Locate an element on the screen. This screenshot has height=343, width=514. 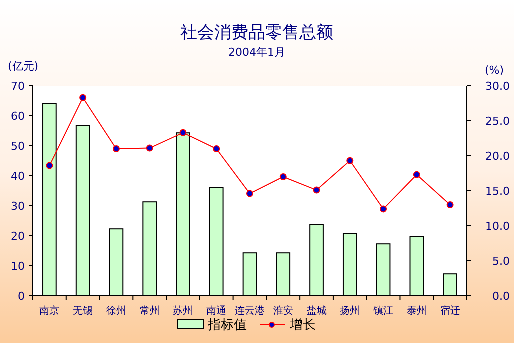
y-tick-label: 60 is located at coordinates (18, 116).